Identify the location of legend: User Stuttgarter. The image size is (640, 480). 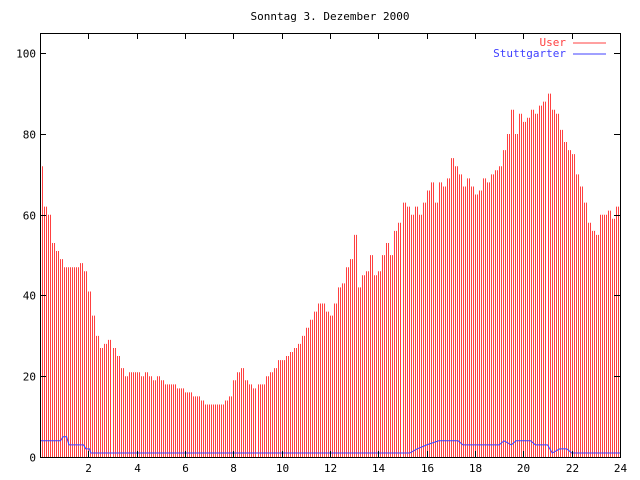
(549, 48).